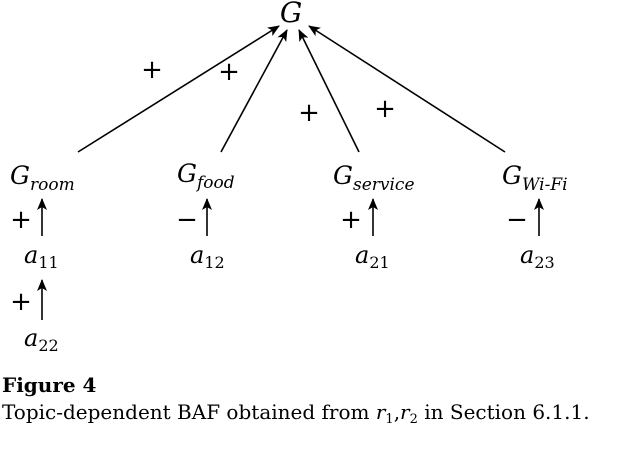 This screenshot has height=471, width=643. I want to click on argument-a12: a12, so click(207, 256).